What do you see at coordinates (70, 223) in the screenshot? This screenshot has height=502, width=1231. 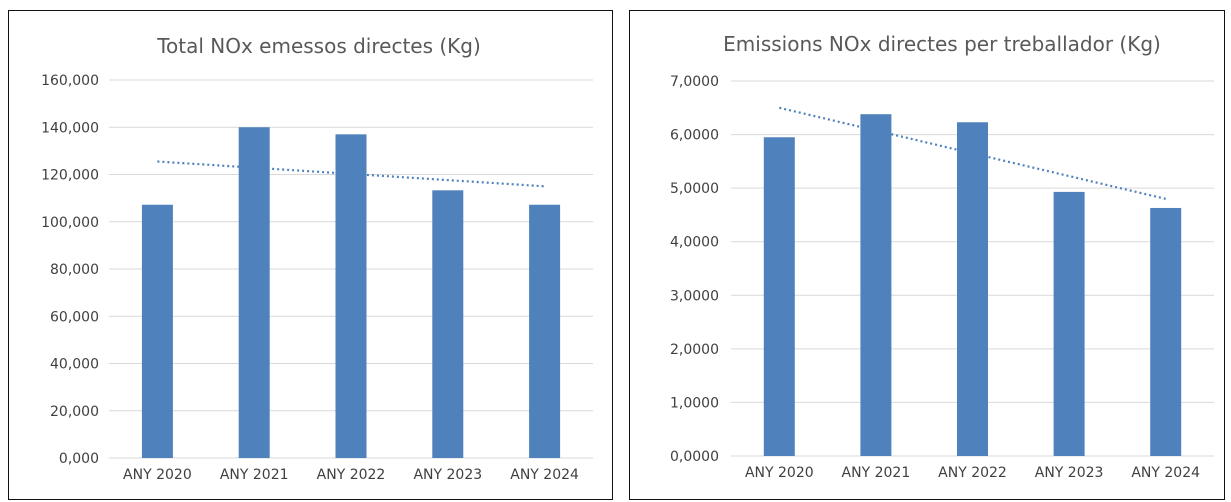 I see `y-tick-label: 100,000` at bounding box center [70, 223].